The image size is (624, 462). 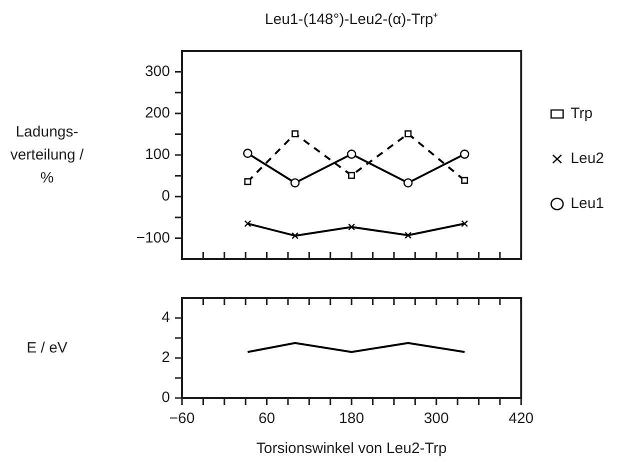 What do you see at coordinates (581, 113) in the screenshot?
I see `legend-label: Trp` at bounding box center [581, 113].